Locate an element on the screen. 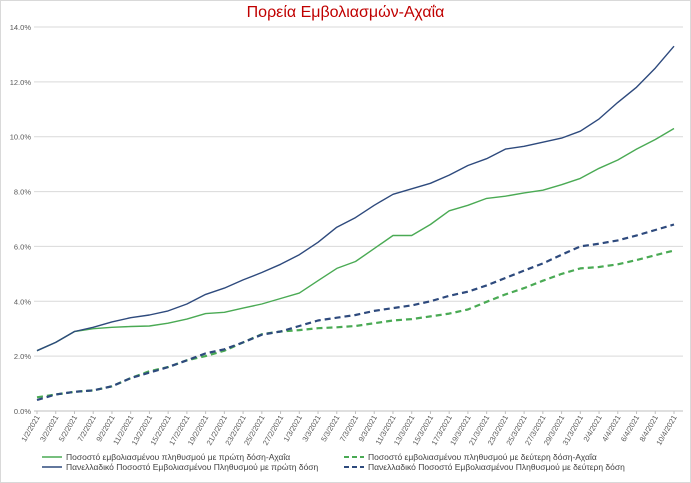  y-tick-label: 10.0% is located at coordinates (21, 137).